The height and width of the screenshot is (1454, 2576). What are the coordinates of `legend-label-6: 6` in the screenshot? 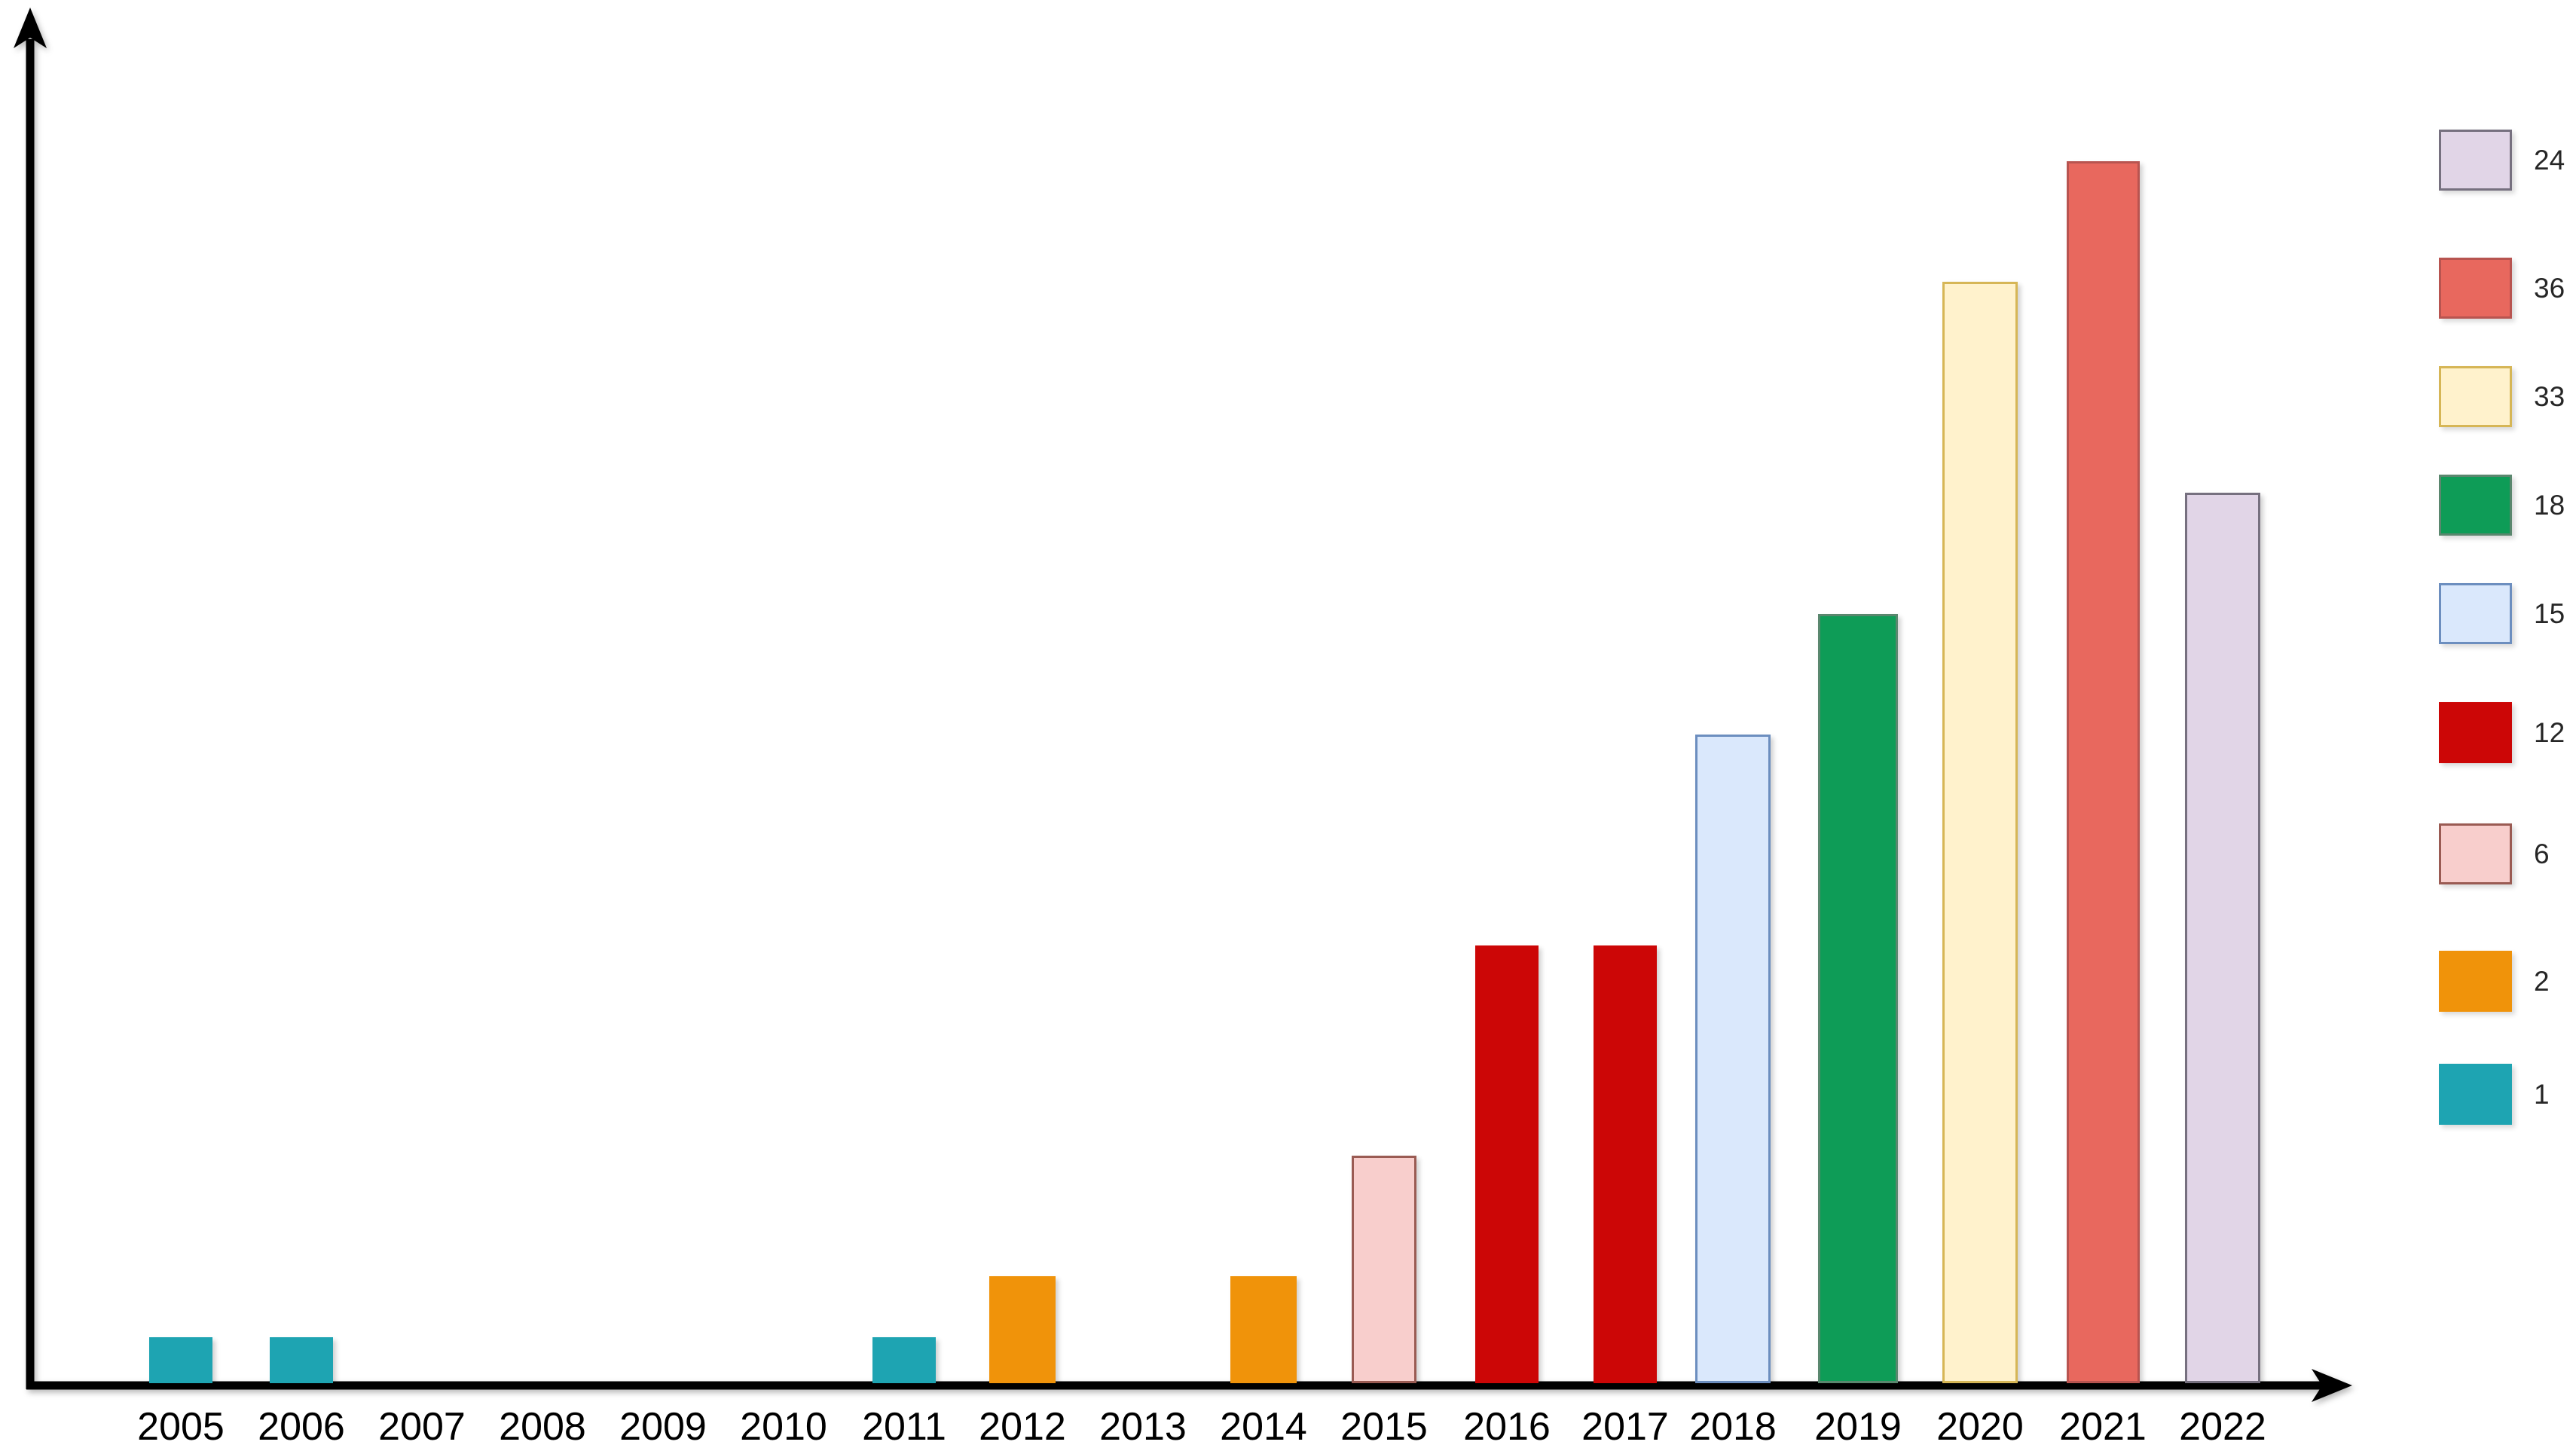 It's located at (2542, 853).